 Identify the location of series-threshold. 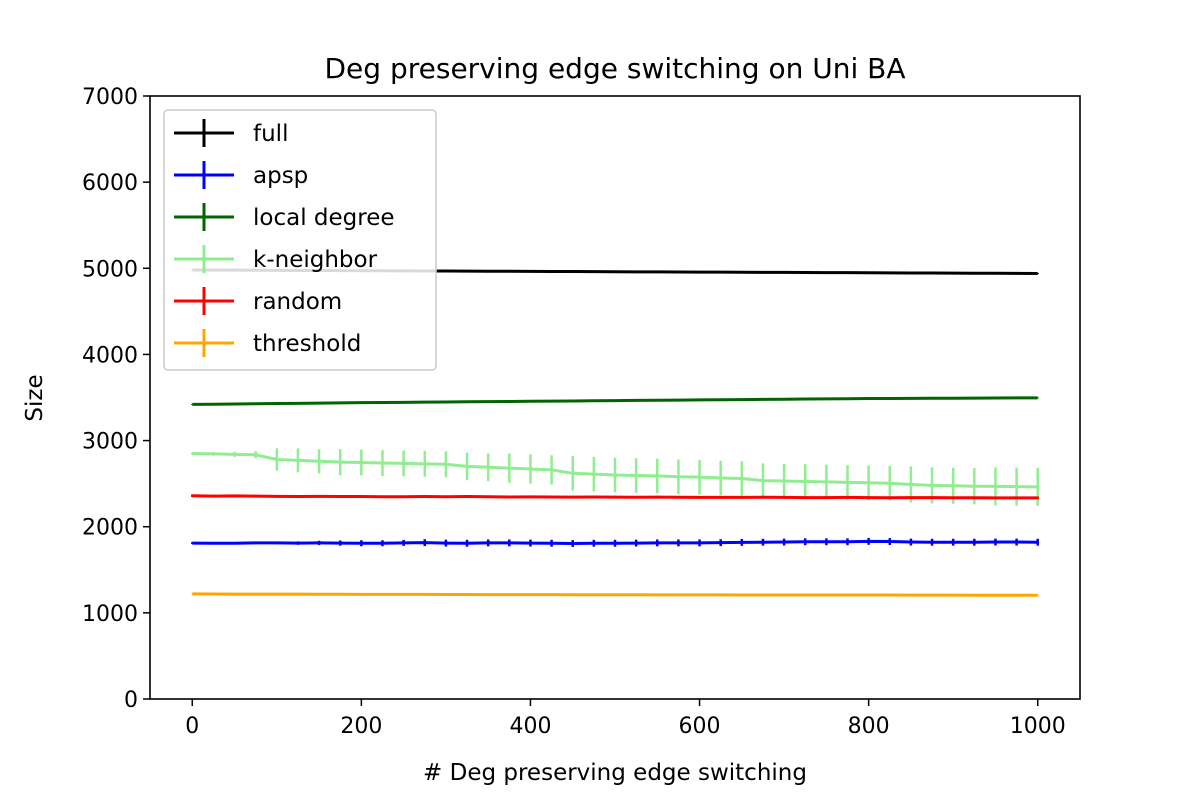
(615, 594).